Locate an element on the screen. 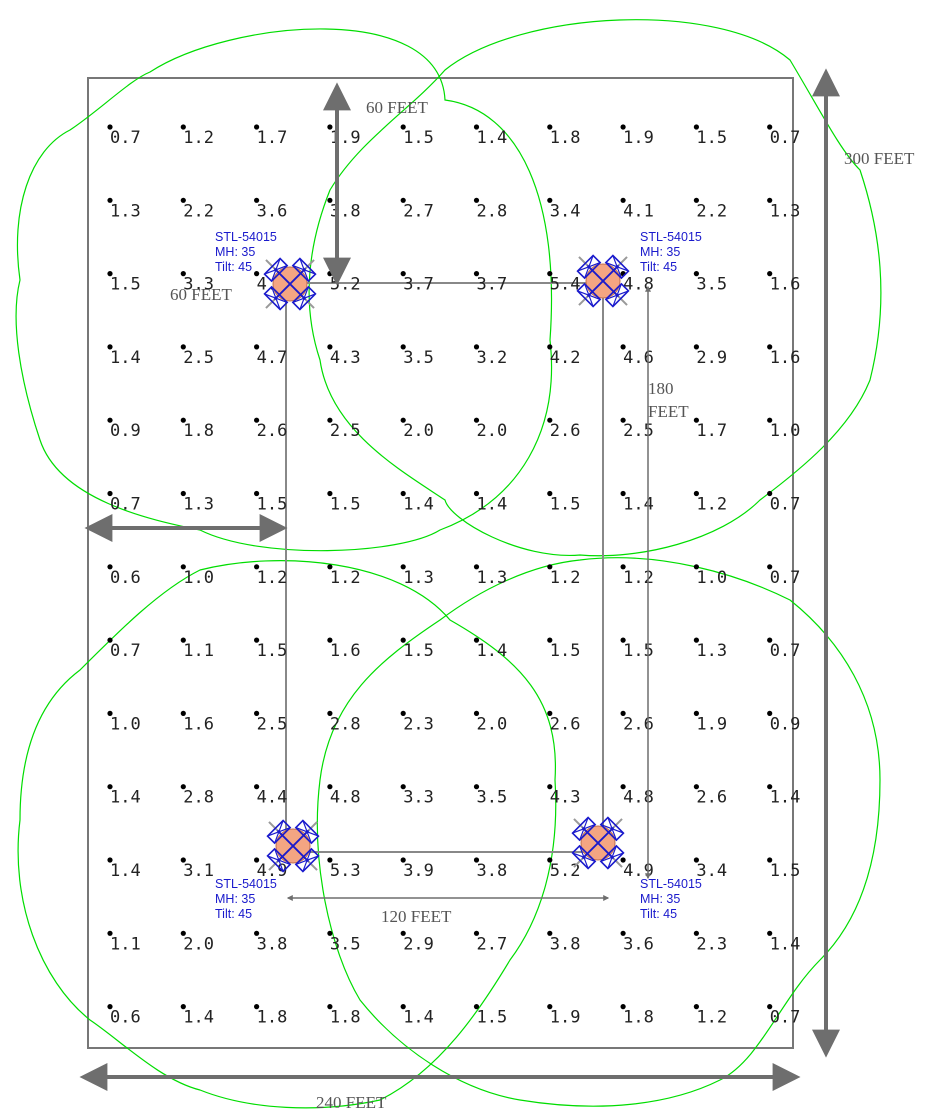 The height and width of the screenshot is (1113, 934). fixture-model: STL-54015 is located at coordinates (246, 237).